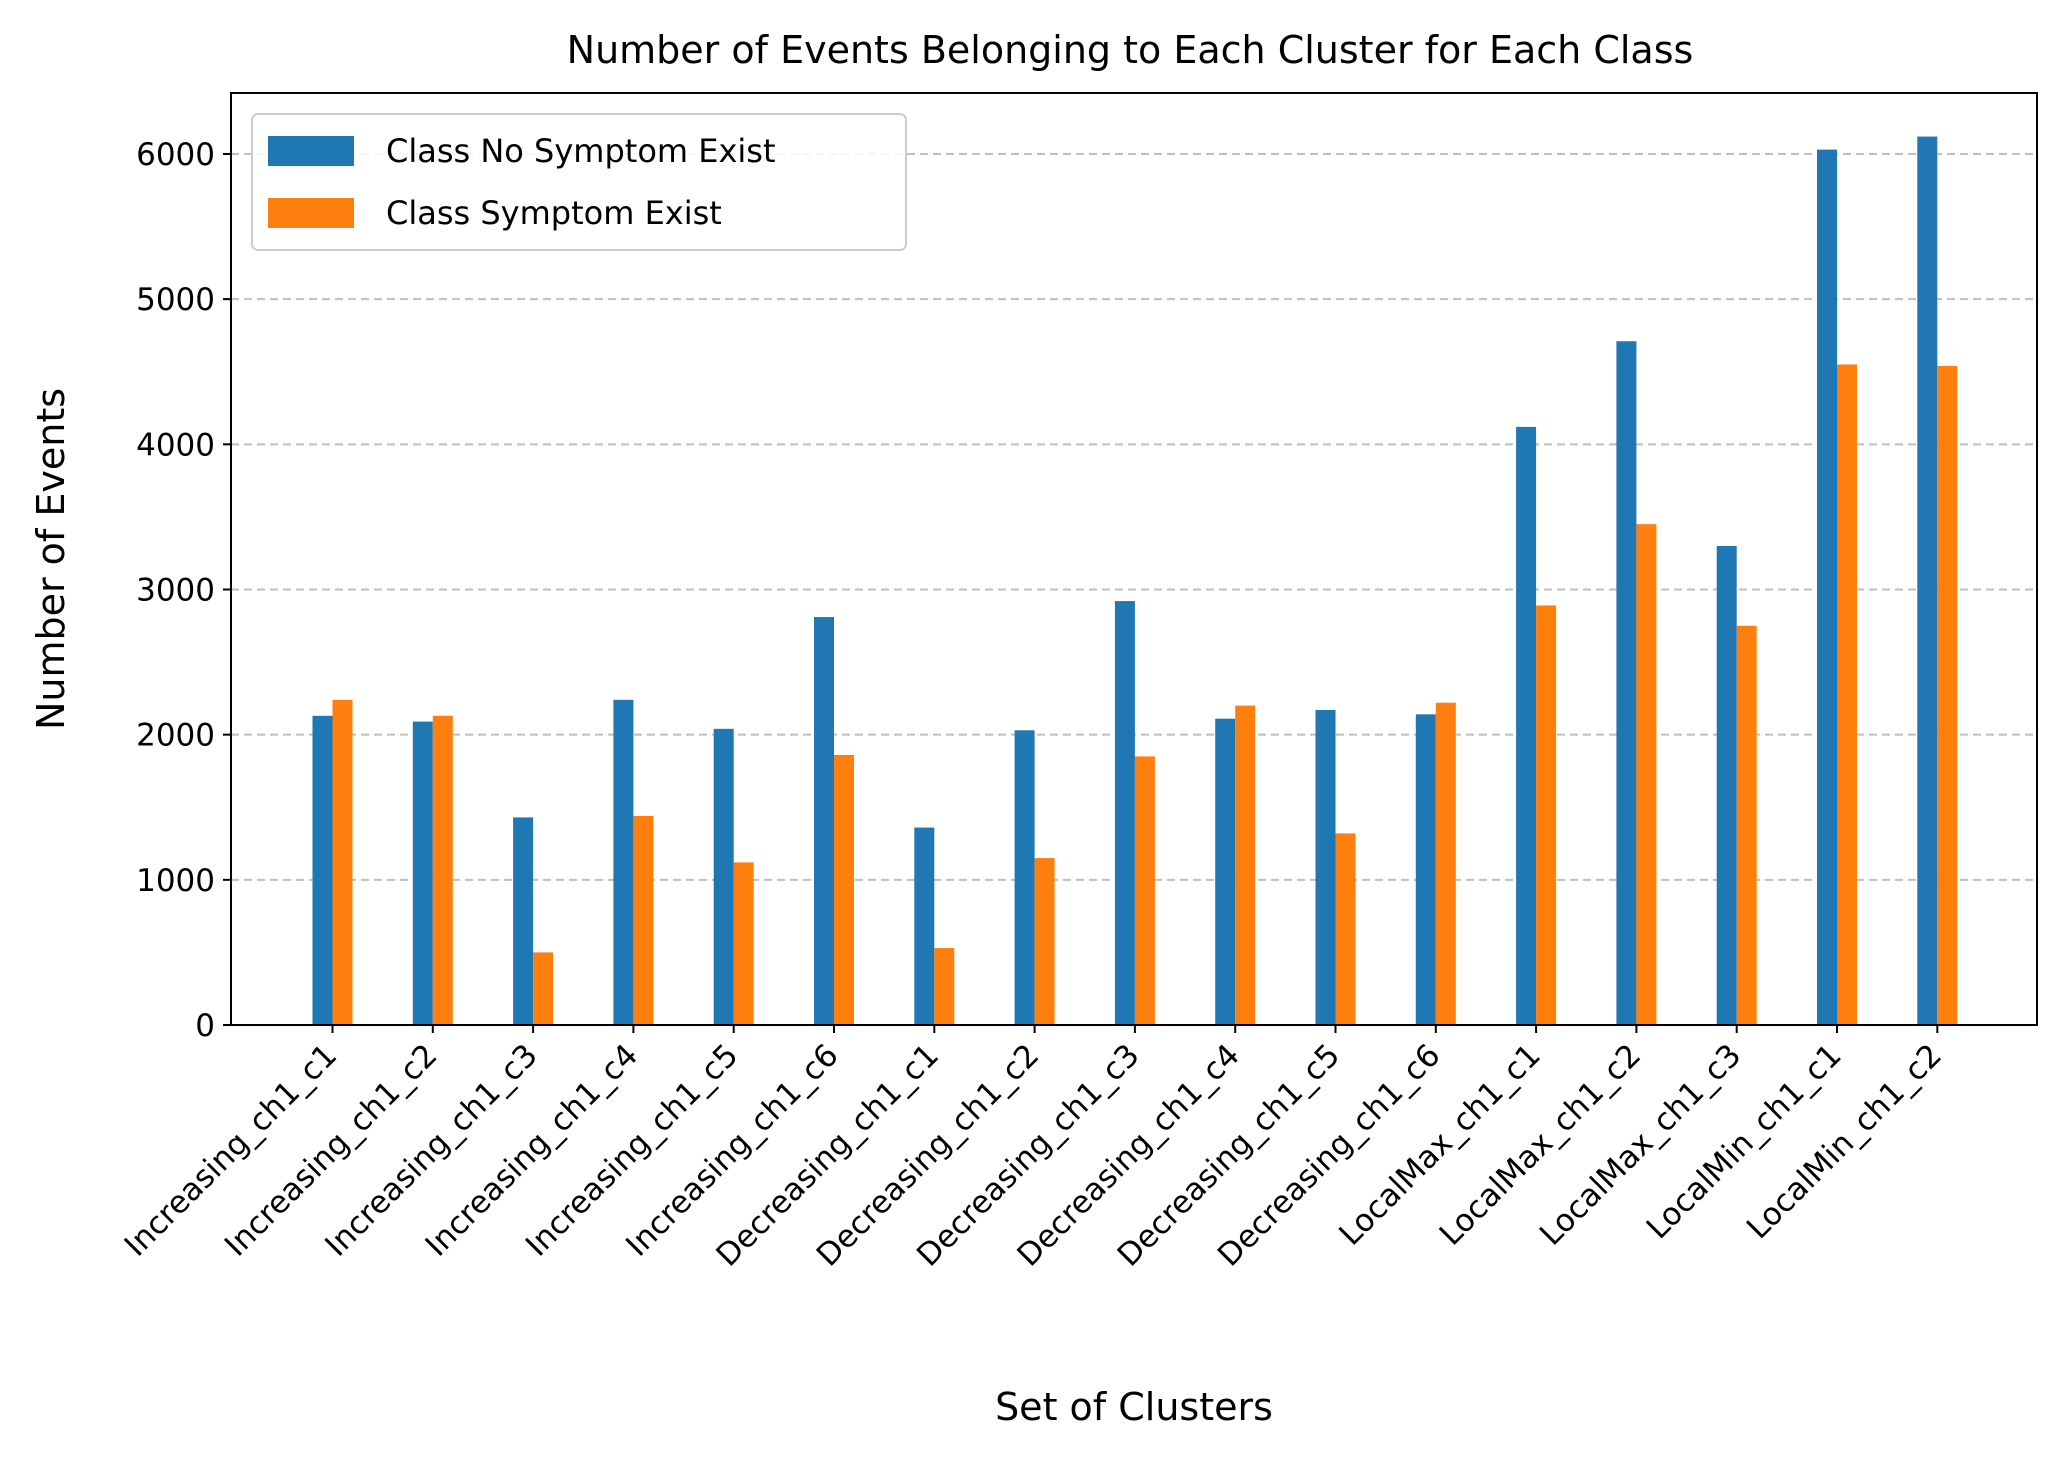 The height and width of the screenshot is (1459, 2061). I want to click on y-tick-label: 4000, so click(175, 445).